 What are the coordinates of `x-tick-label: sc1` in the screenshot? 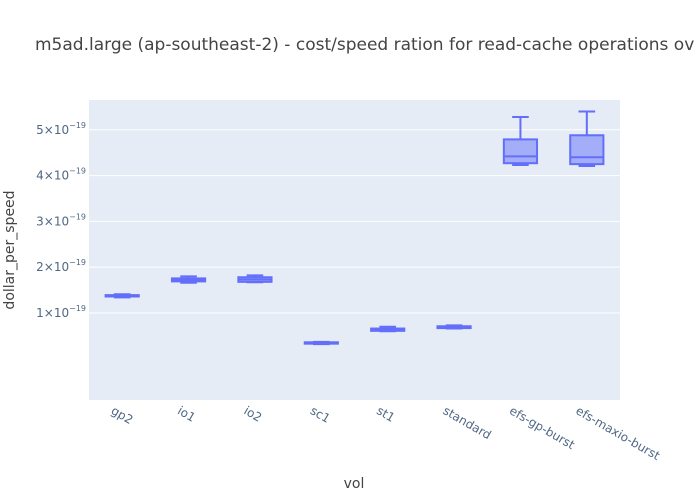 It's located at (320, 414).